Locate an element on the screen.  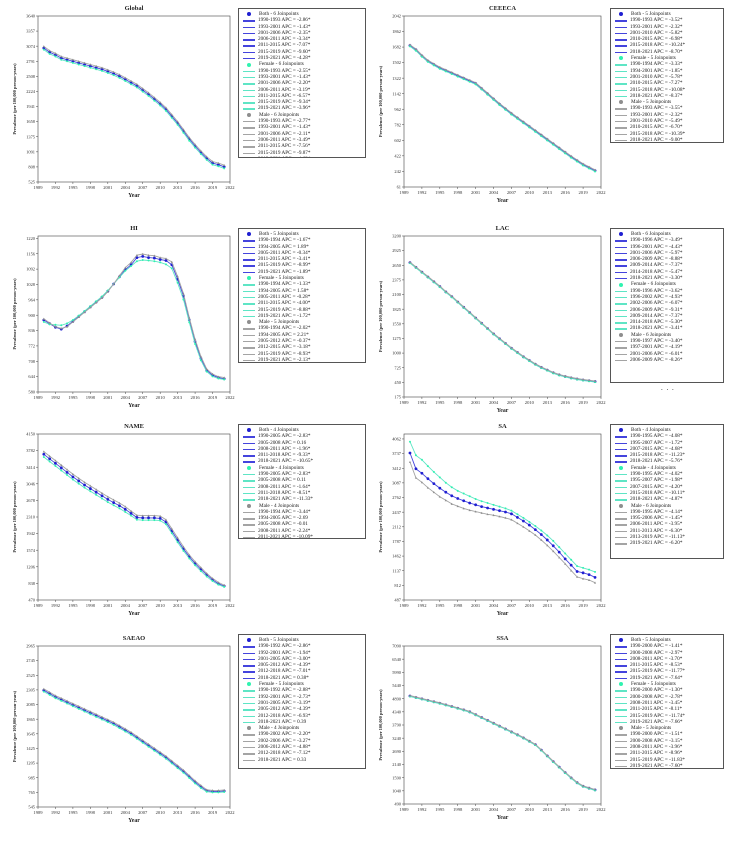
legend-entry: 2019-2021 APC = -4.28* is located at coordinates (302, 58).